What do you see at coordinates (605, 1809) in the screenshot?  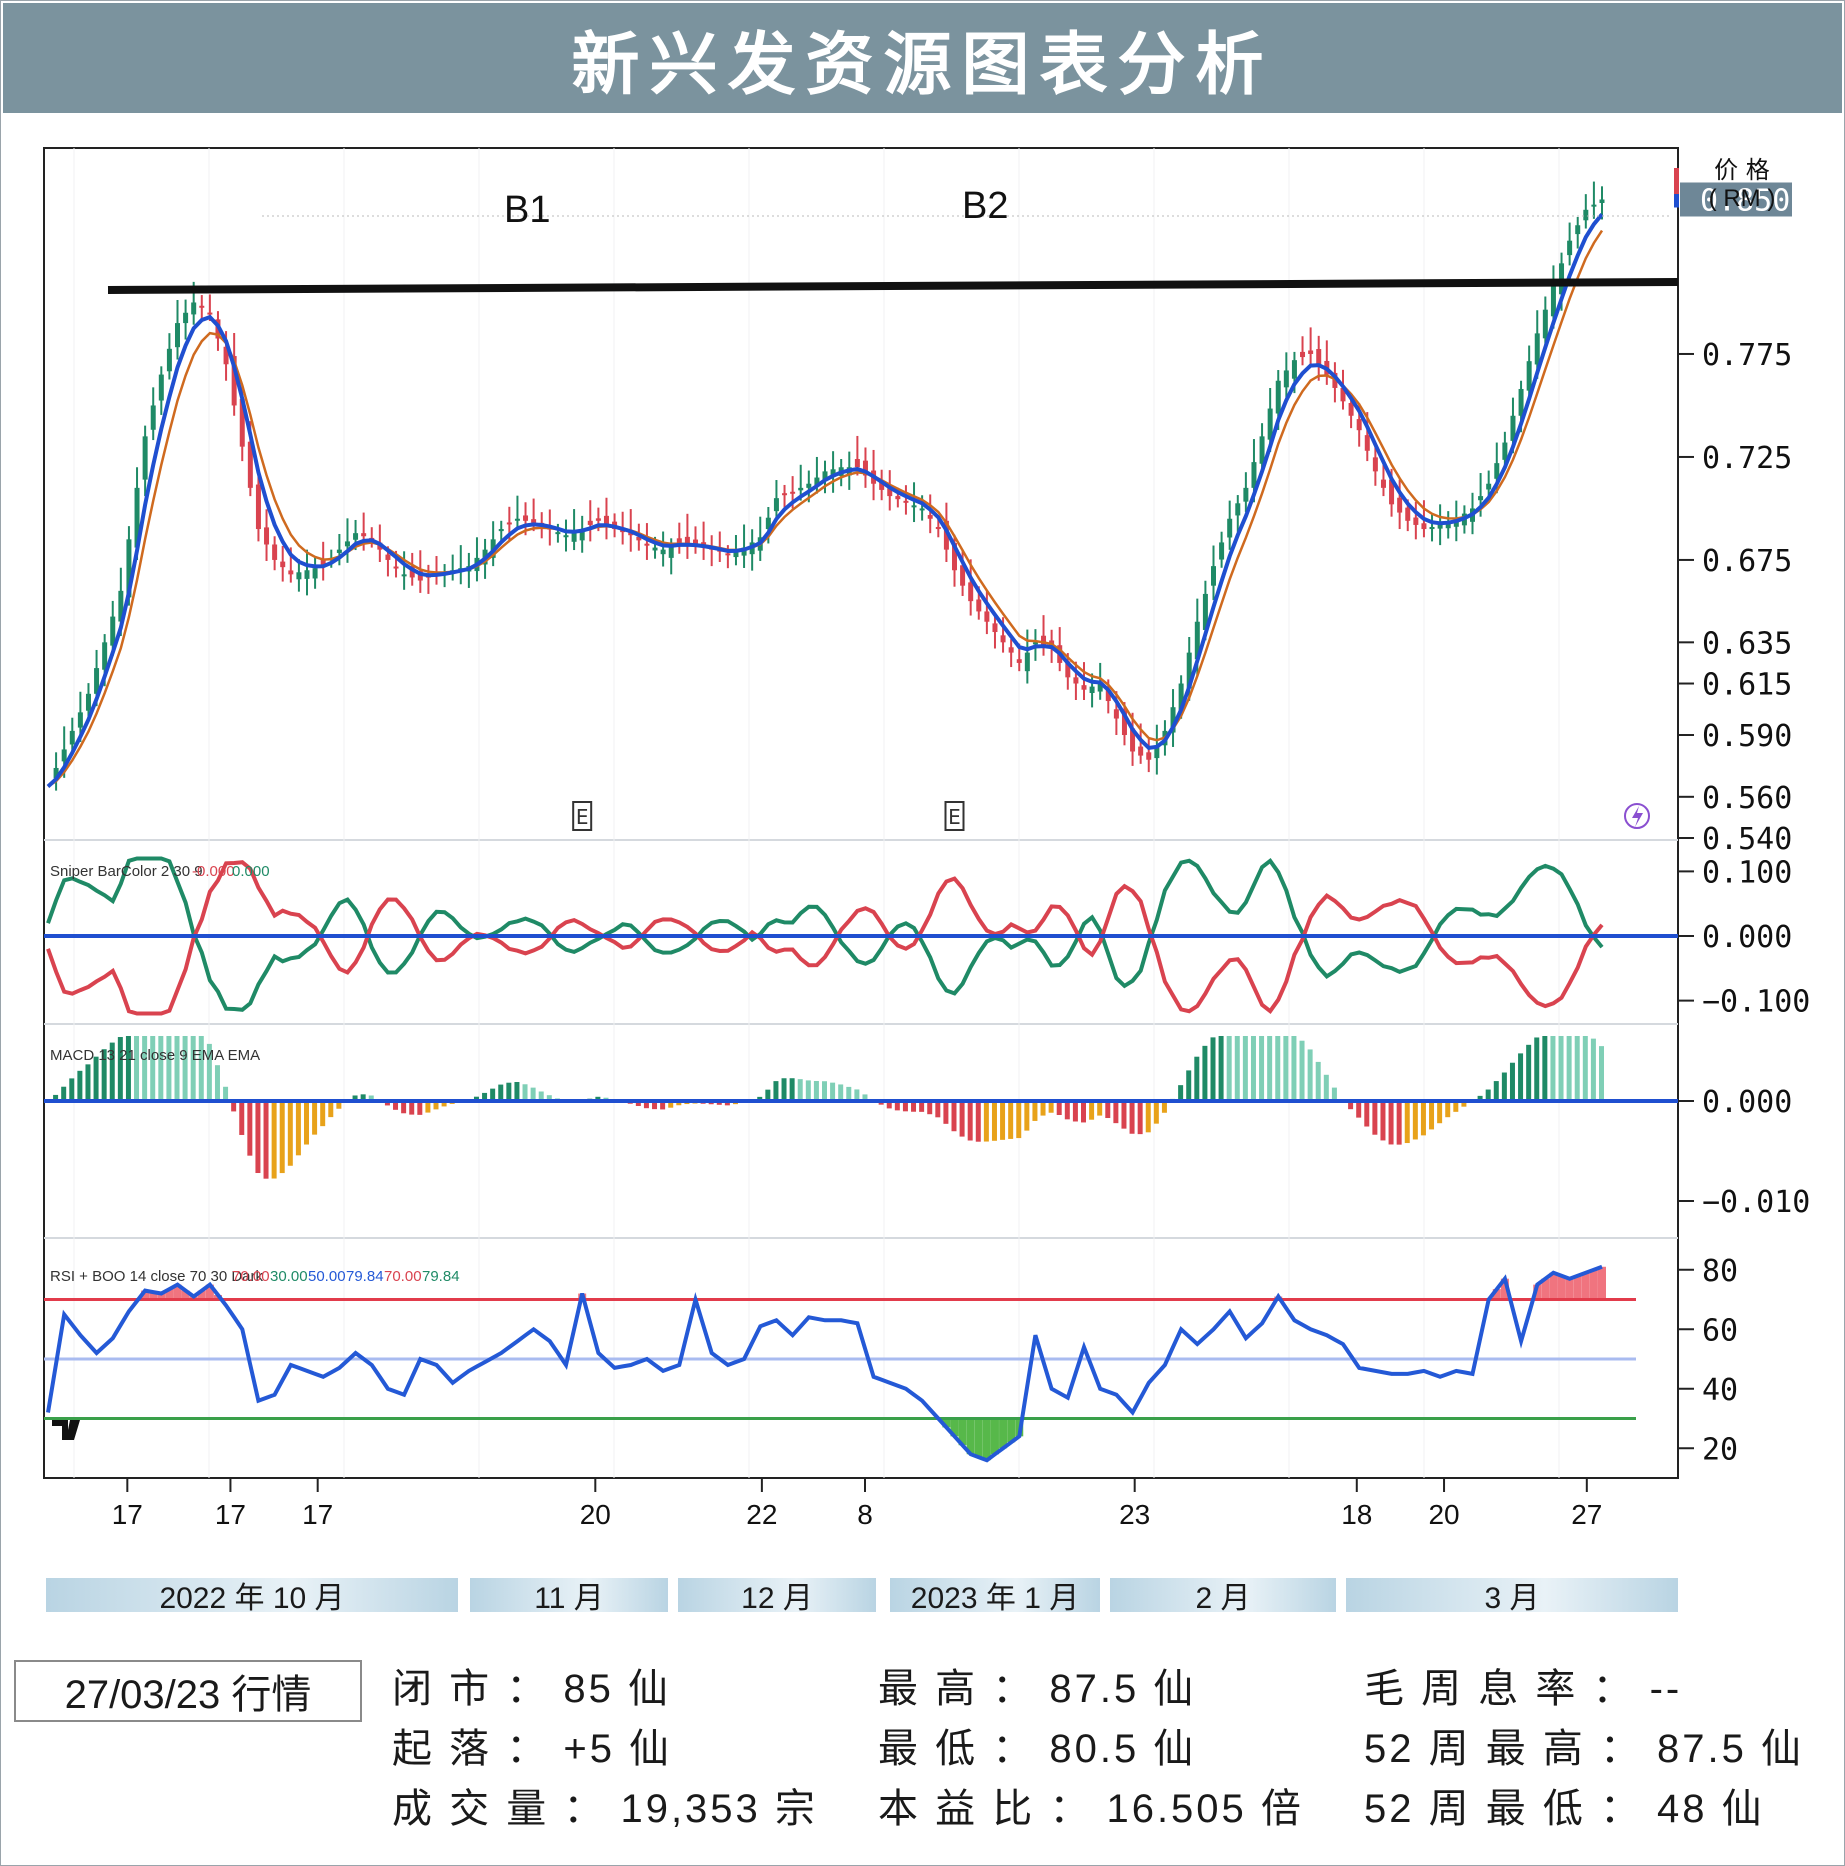 I see `stat-volume: 成 交 量 ： 19,353 宗` at bounding box center [605, 1809].